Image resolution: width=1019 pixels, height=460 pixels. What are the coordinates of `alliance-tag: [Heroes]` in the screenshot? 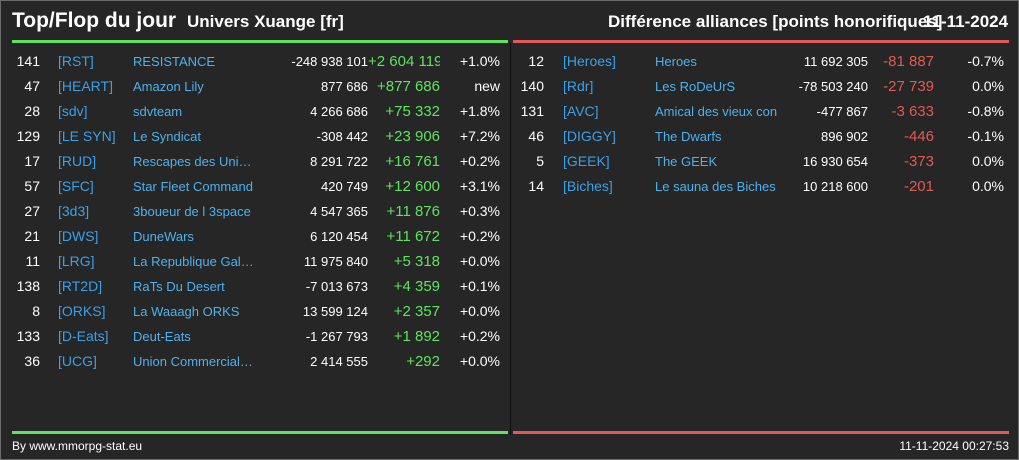 It's located at (589, 61).